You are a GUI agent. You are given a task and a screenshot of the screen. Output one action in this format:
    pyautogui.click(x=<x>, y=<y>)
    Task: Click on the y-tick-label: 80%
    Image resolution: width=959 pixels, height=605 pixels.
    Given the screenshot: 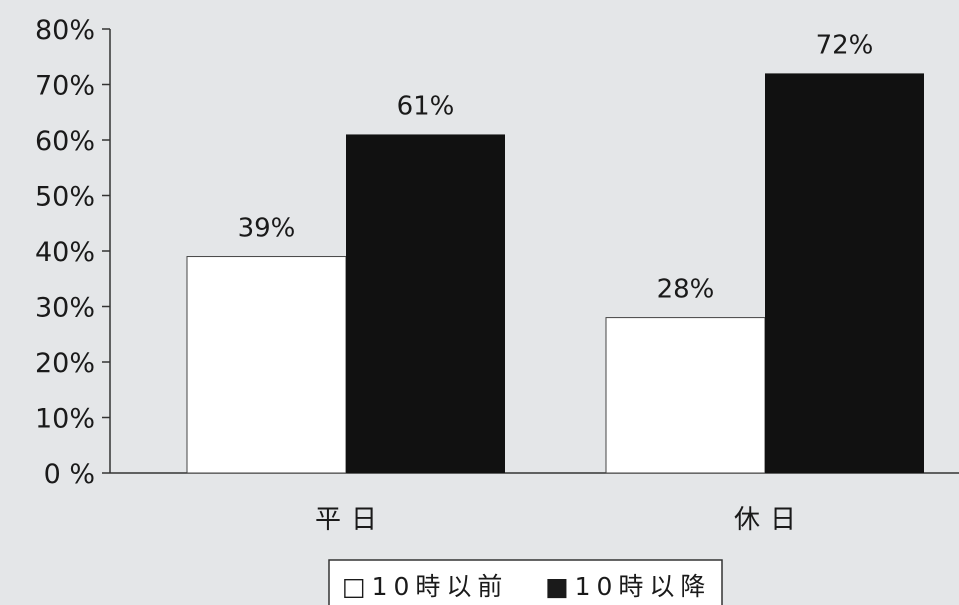 What is the action you would take?
    pyautogui.click(x=65, y=30)
    